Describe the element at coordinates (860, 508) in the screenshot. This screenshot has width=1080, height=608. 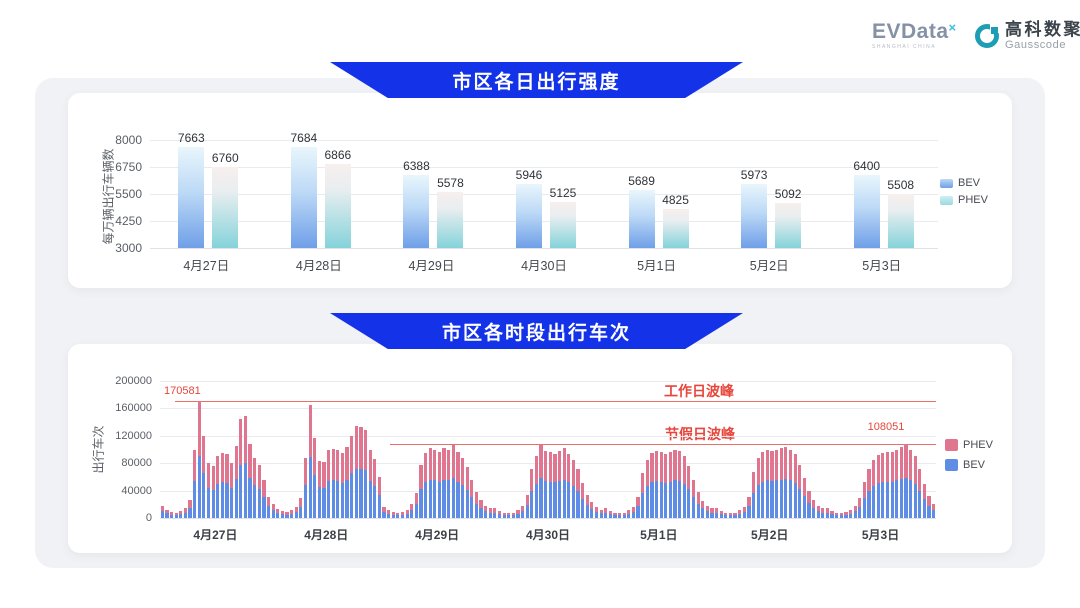
I see `stacked-bar-5月3日-h7` at that location.